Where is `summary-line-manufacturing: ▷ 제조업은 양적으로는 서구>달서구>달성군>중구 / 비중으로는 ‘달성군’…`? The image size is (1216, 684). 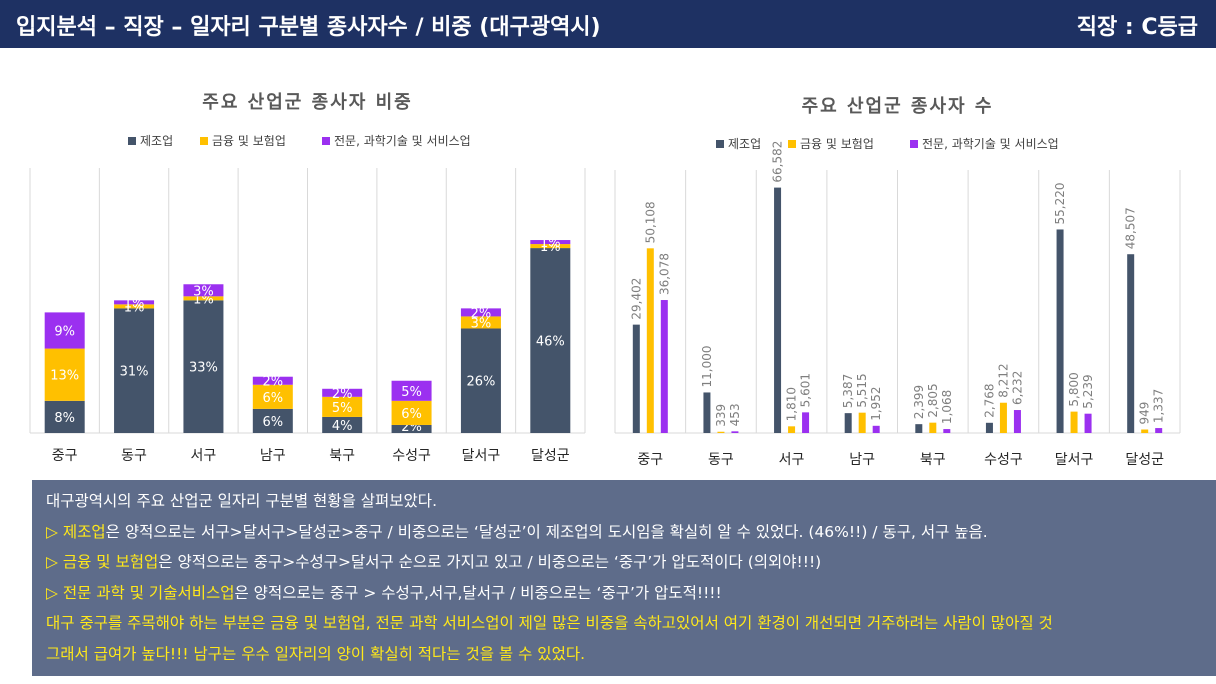
summary-line-manufacturing: ▷ 제조업은 양적으로는 서구>달서구>달성군>중구 / 비중으로는 ‘달성군’… is located at coordinates (624, 532).